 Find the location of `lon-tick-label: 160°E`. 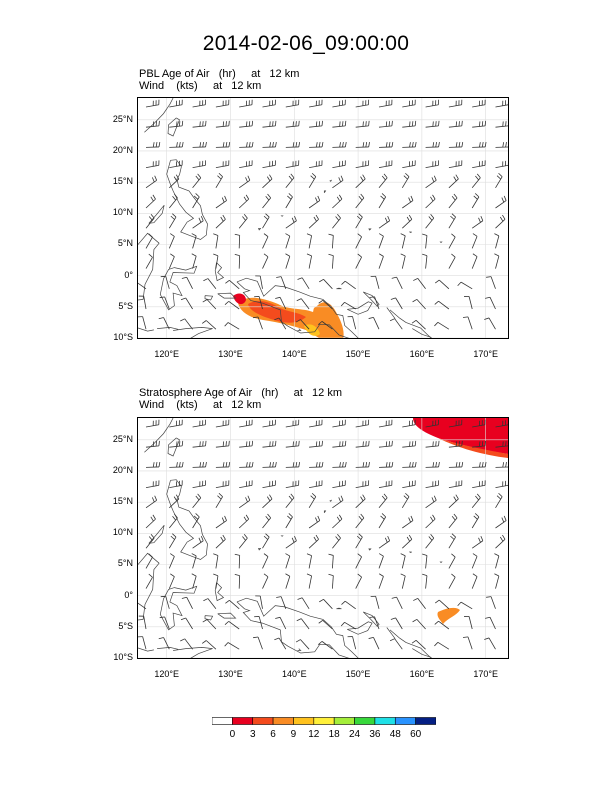

lon-tick-label: 160°E is located at coordinates (422, 674).